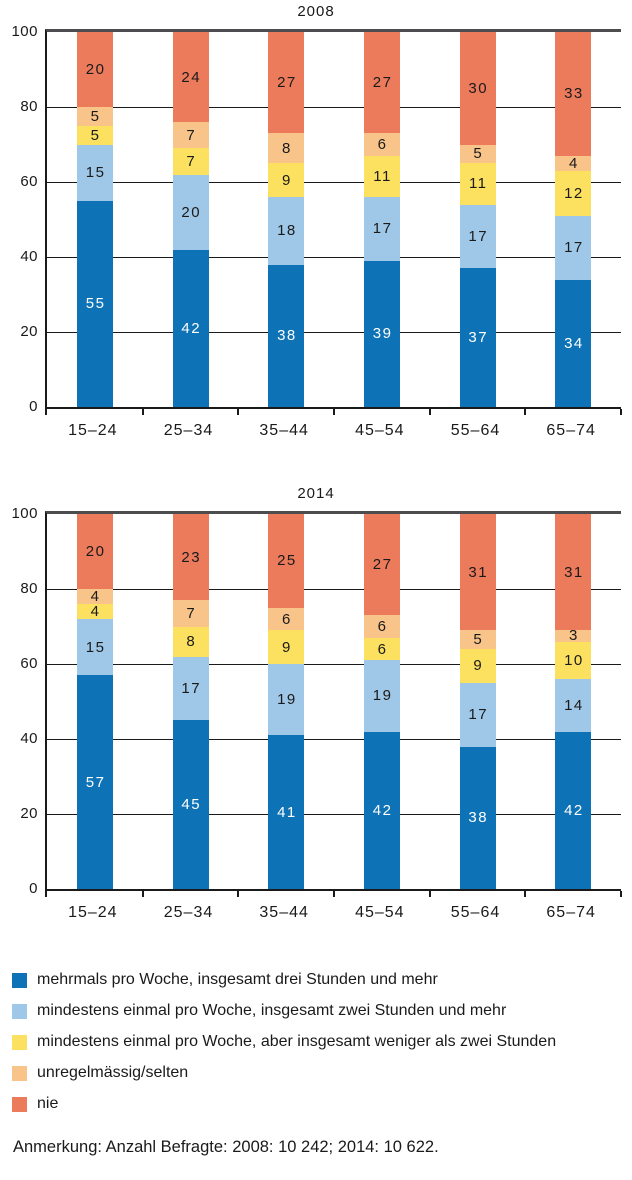 This screenshot has height=1180, width=632. What do you see at coordinates (332, 426) in the screenshot?
I see `x-axis-labels: 15–24 25–34 35–44 45–54 55–64 65–74` at bounding box center [332, 426].